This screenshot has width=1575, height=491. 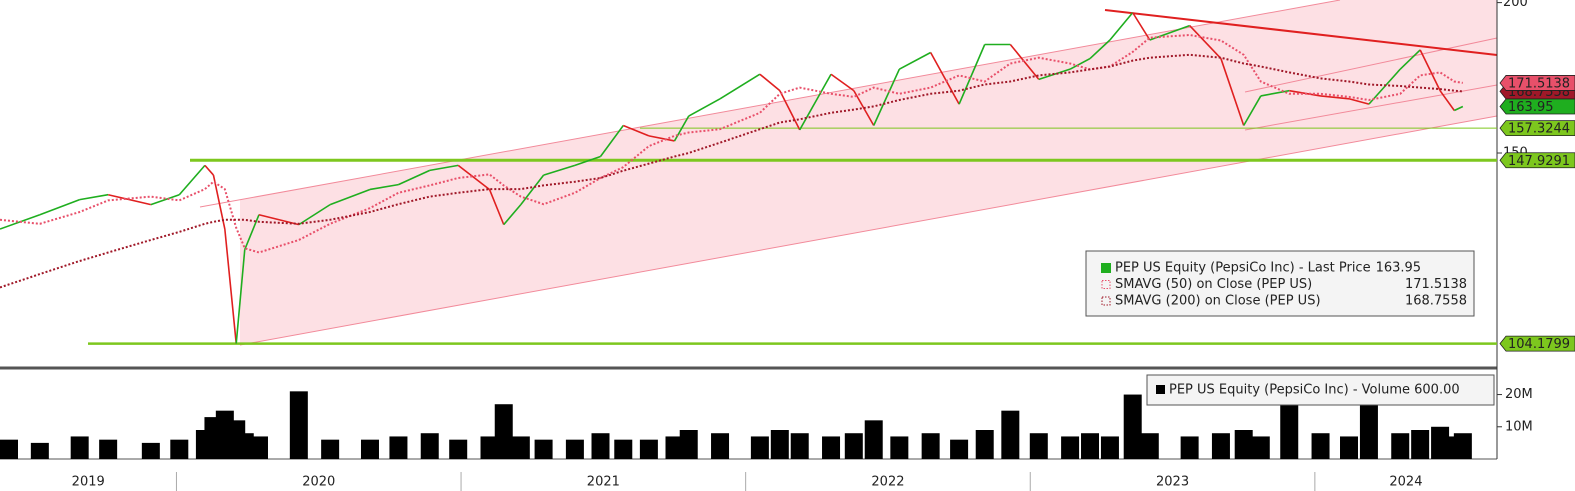 What do you see at coordinates (1405, 482) in the screenshot?
I see `x-tick-label: 2024` at bounding box center [1405, 482].